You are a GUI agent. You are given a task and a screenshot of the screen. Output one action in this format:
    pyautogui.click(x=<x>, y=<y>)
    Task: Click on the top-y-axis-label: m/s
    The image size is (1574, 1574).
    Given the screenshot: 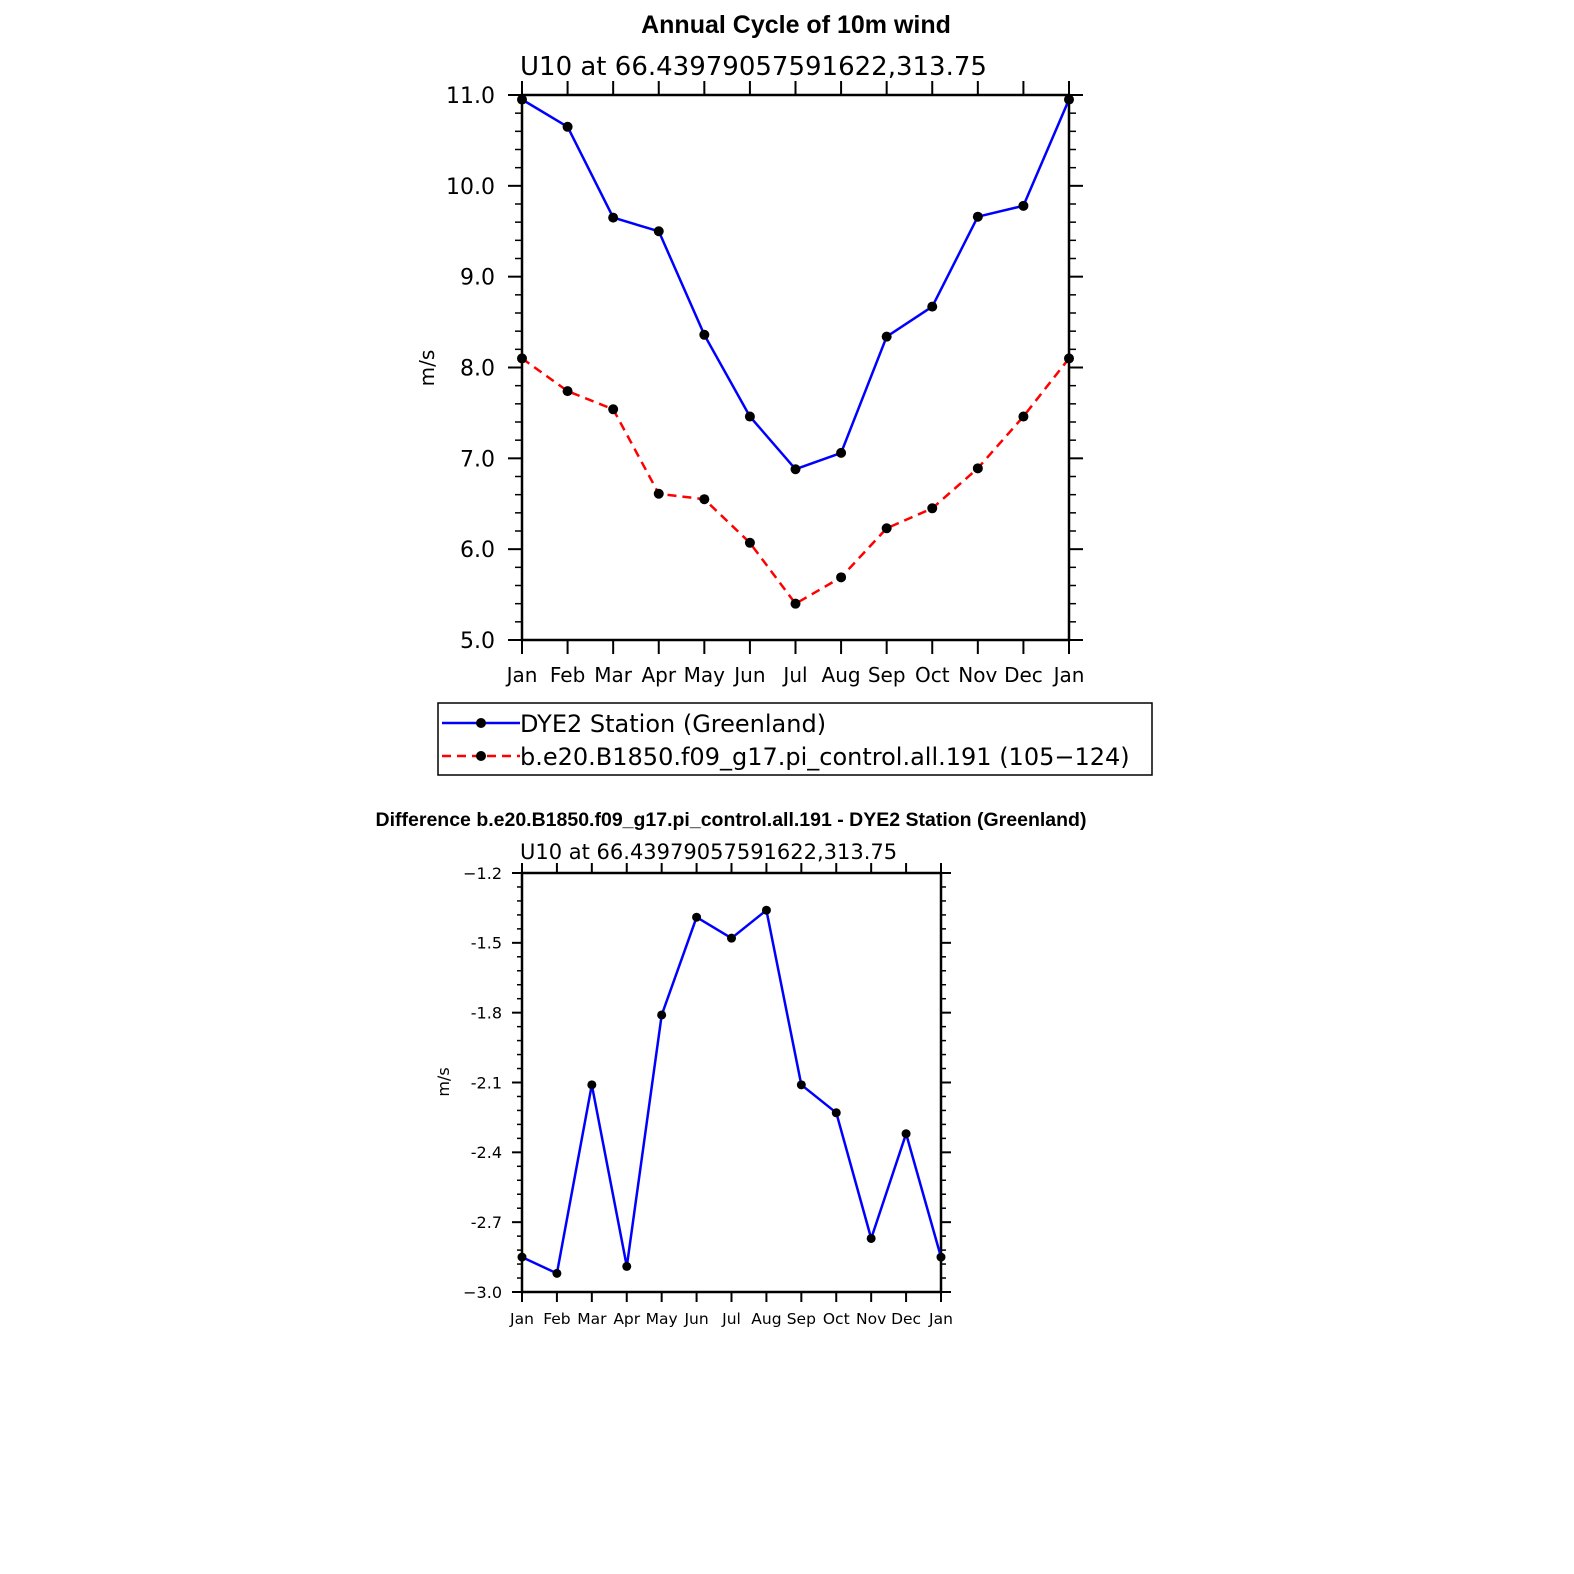 What is the action you would take?
    pyautogui.click(x=427, y=368)
    